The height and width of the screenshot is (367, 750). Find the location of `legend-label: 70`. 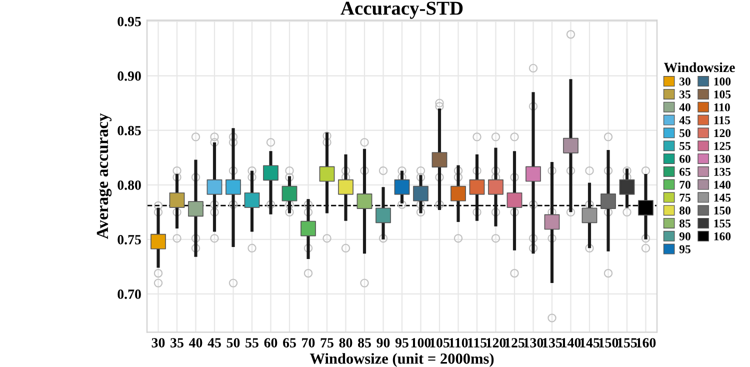

legend-label: 70 is located at coordinates (685, 184).